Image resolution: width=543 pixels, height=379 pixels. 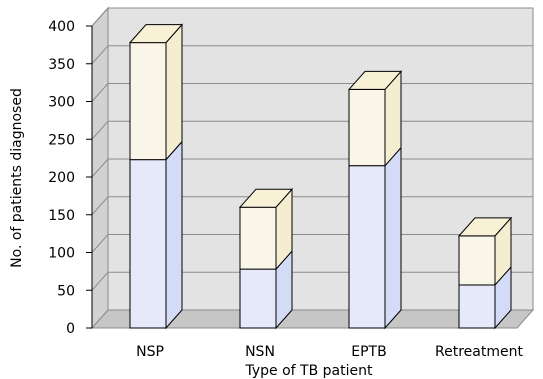 I want to click on y-tick-label: 400, so click(x=61, y=27).